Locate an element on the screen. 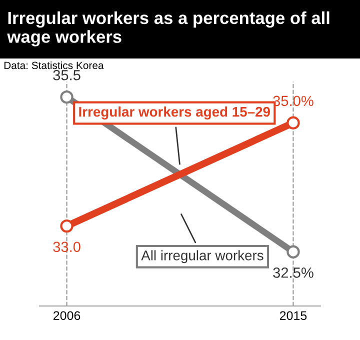  data-label: 35.5 is located at coordinates (66, 75).